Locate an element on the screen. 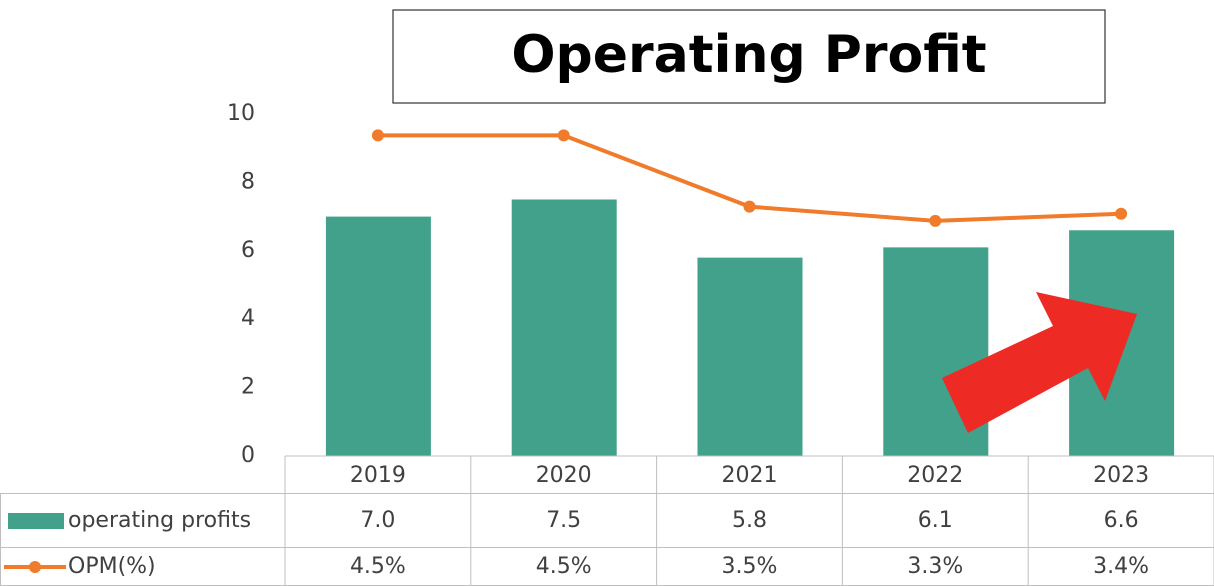  legend-label: OPM(%) is located at coordinates (112, 566).